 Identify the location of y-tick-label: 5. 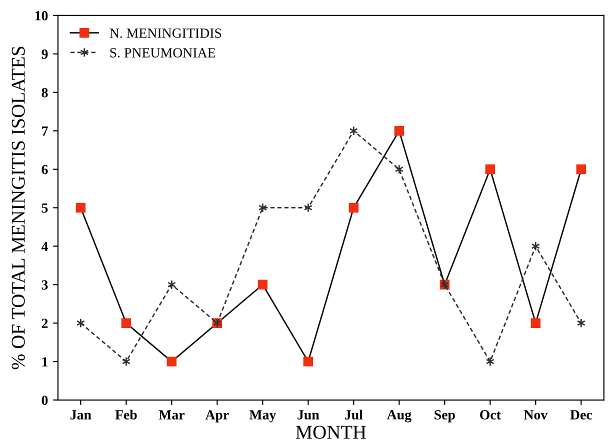
(45, 208).